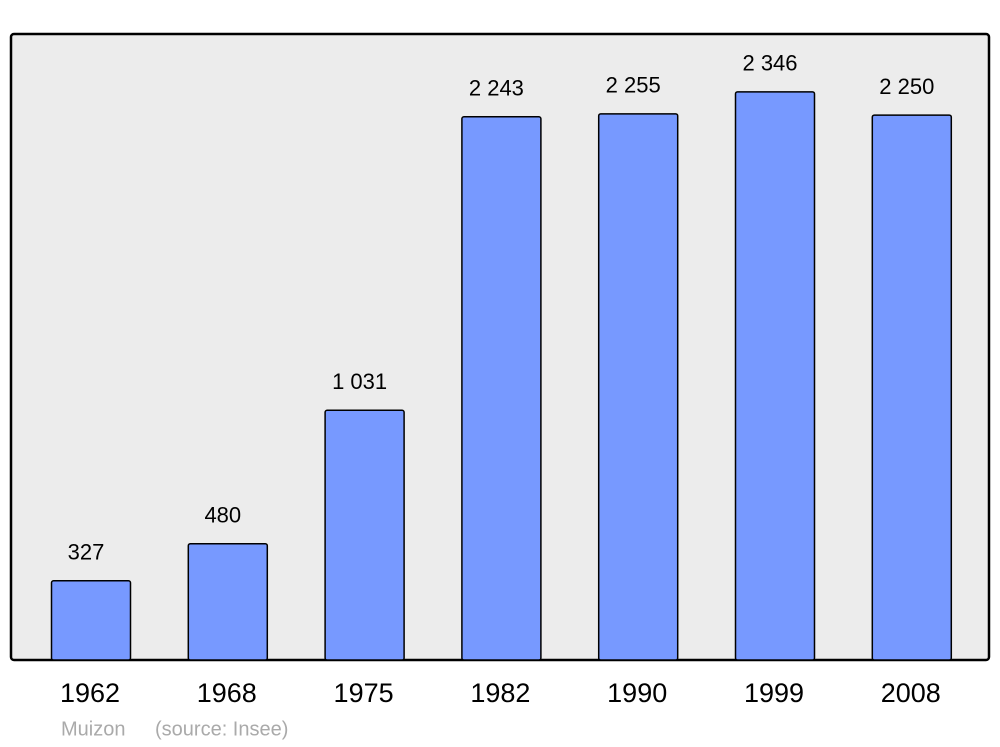 The width and height of the screenshot is (1000, 747). I want to click on value-label: 2 346, so click(769, 63).